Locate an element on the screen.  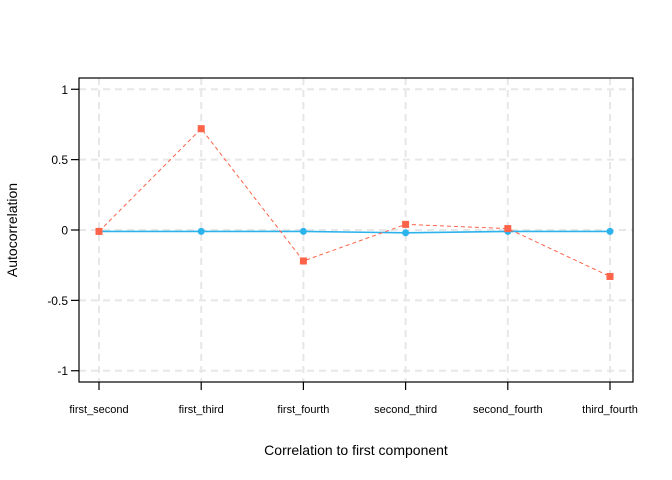
x-category-label: third_fourth is located at coordinates (610, 410).